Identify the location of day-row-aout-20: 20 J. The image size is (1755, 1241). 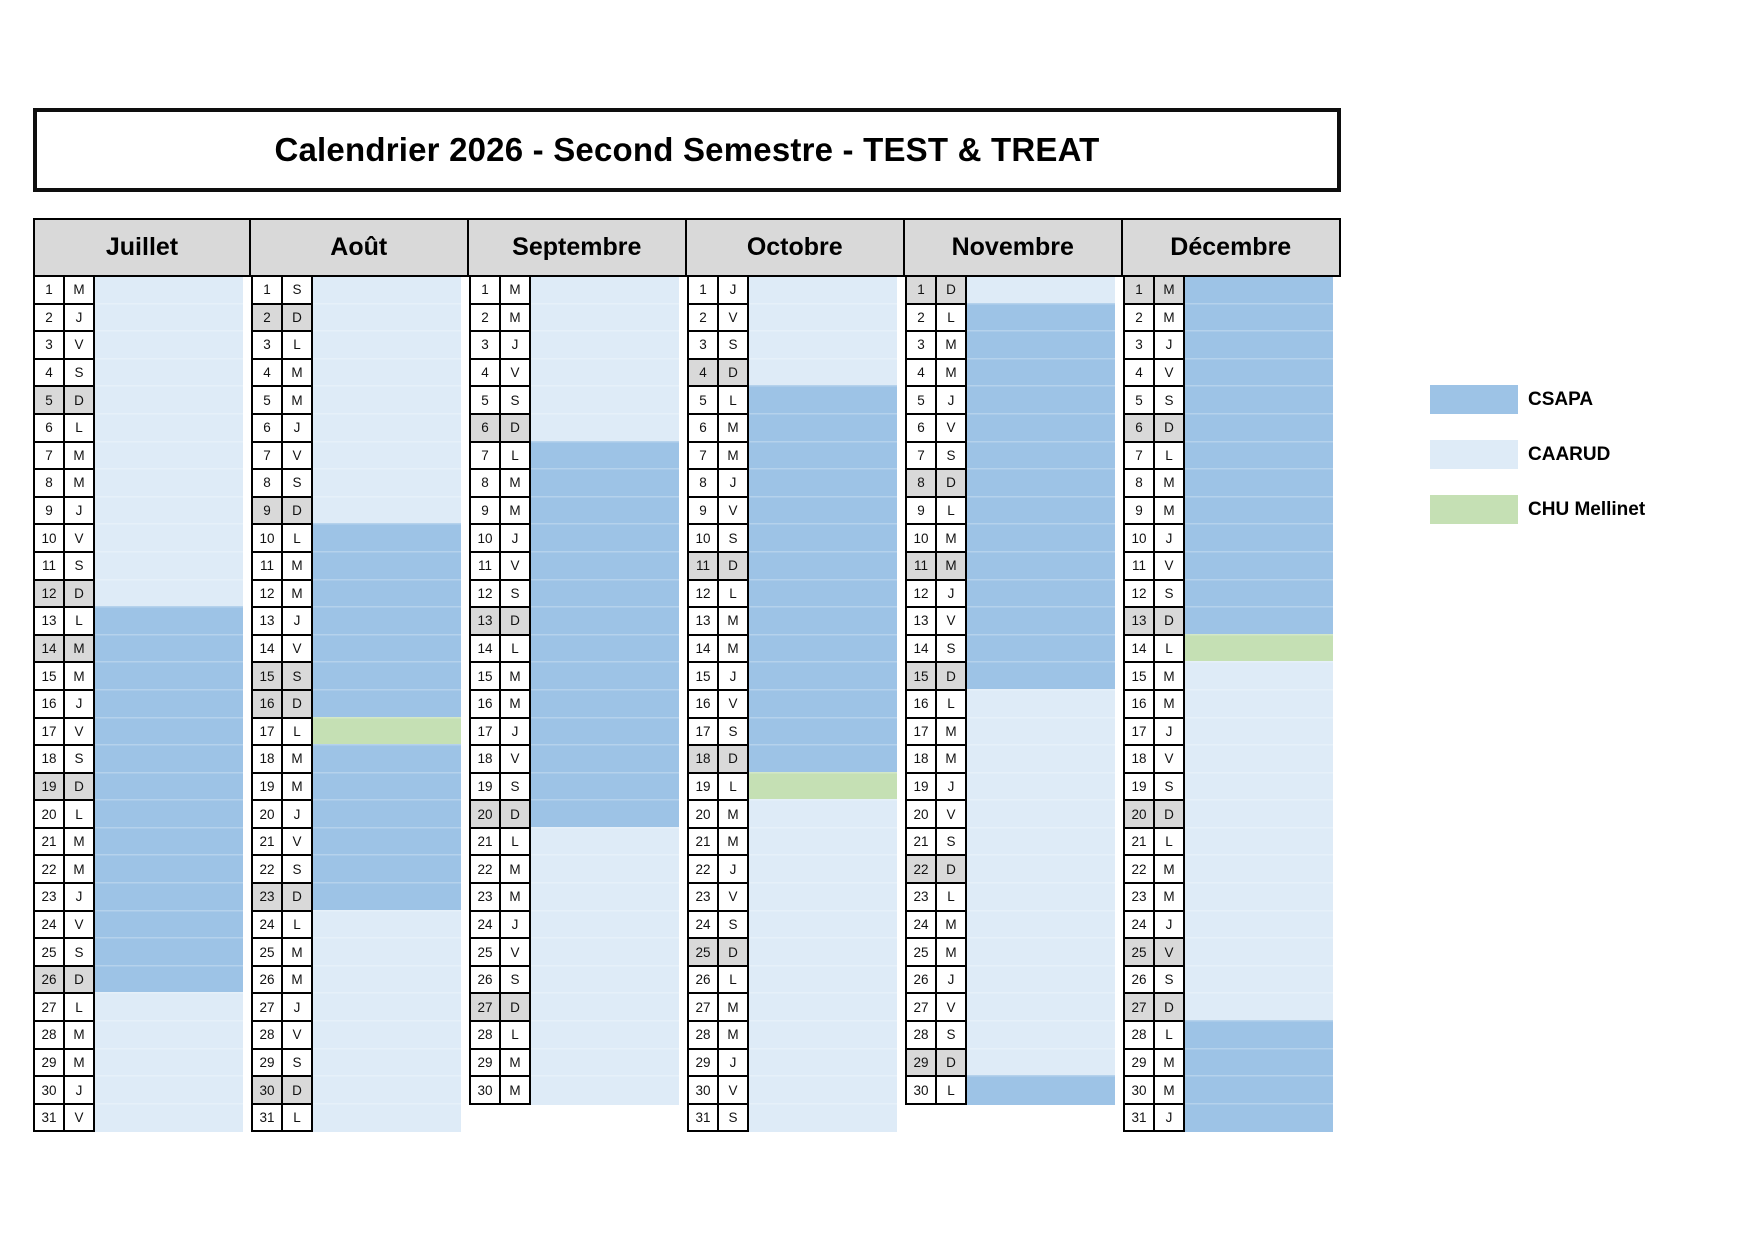
(360, 814).